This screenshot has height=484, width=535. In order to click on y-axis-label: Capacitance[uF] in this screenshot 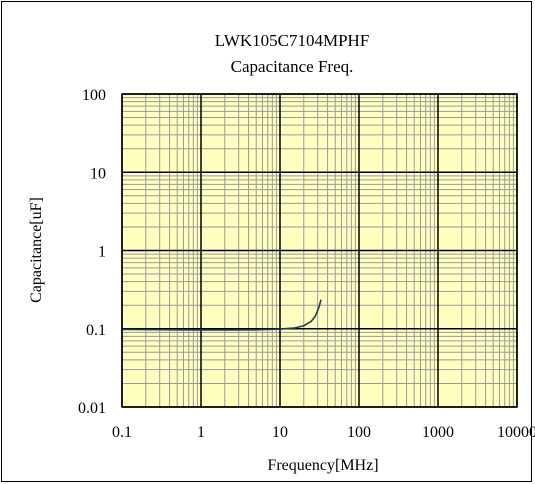, I will do `click(36, 250)`.